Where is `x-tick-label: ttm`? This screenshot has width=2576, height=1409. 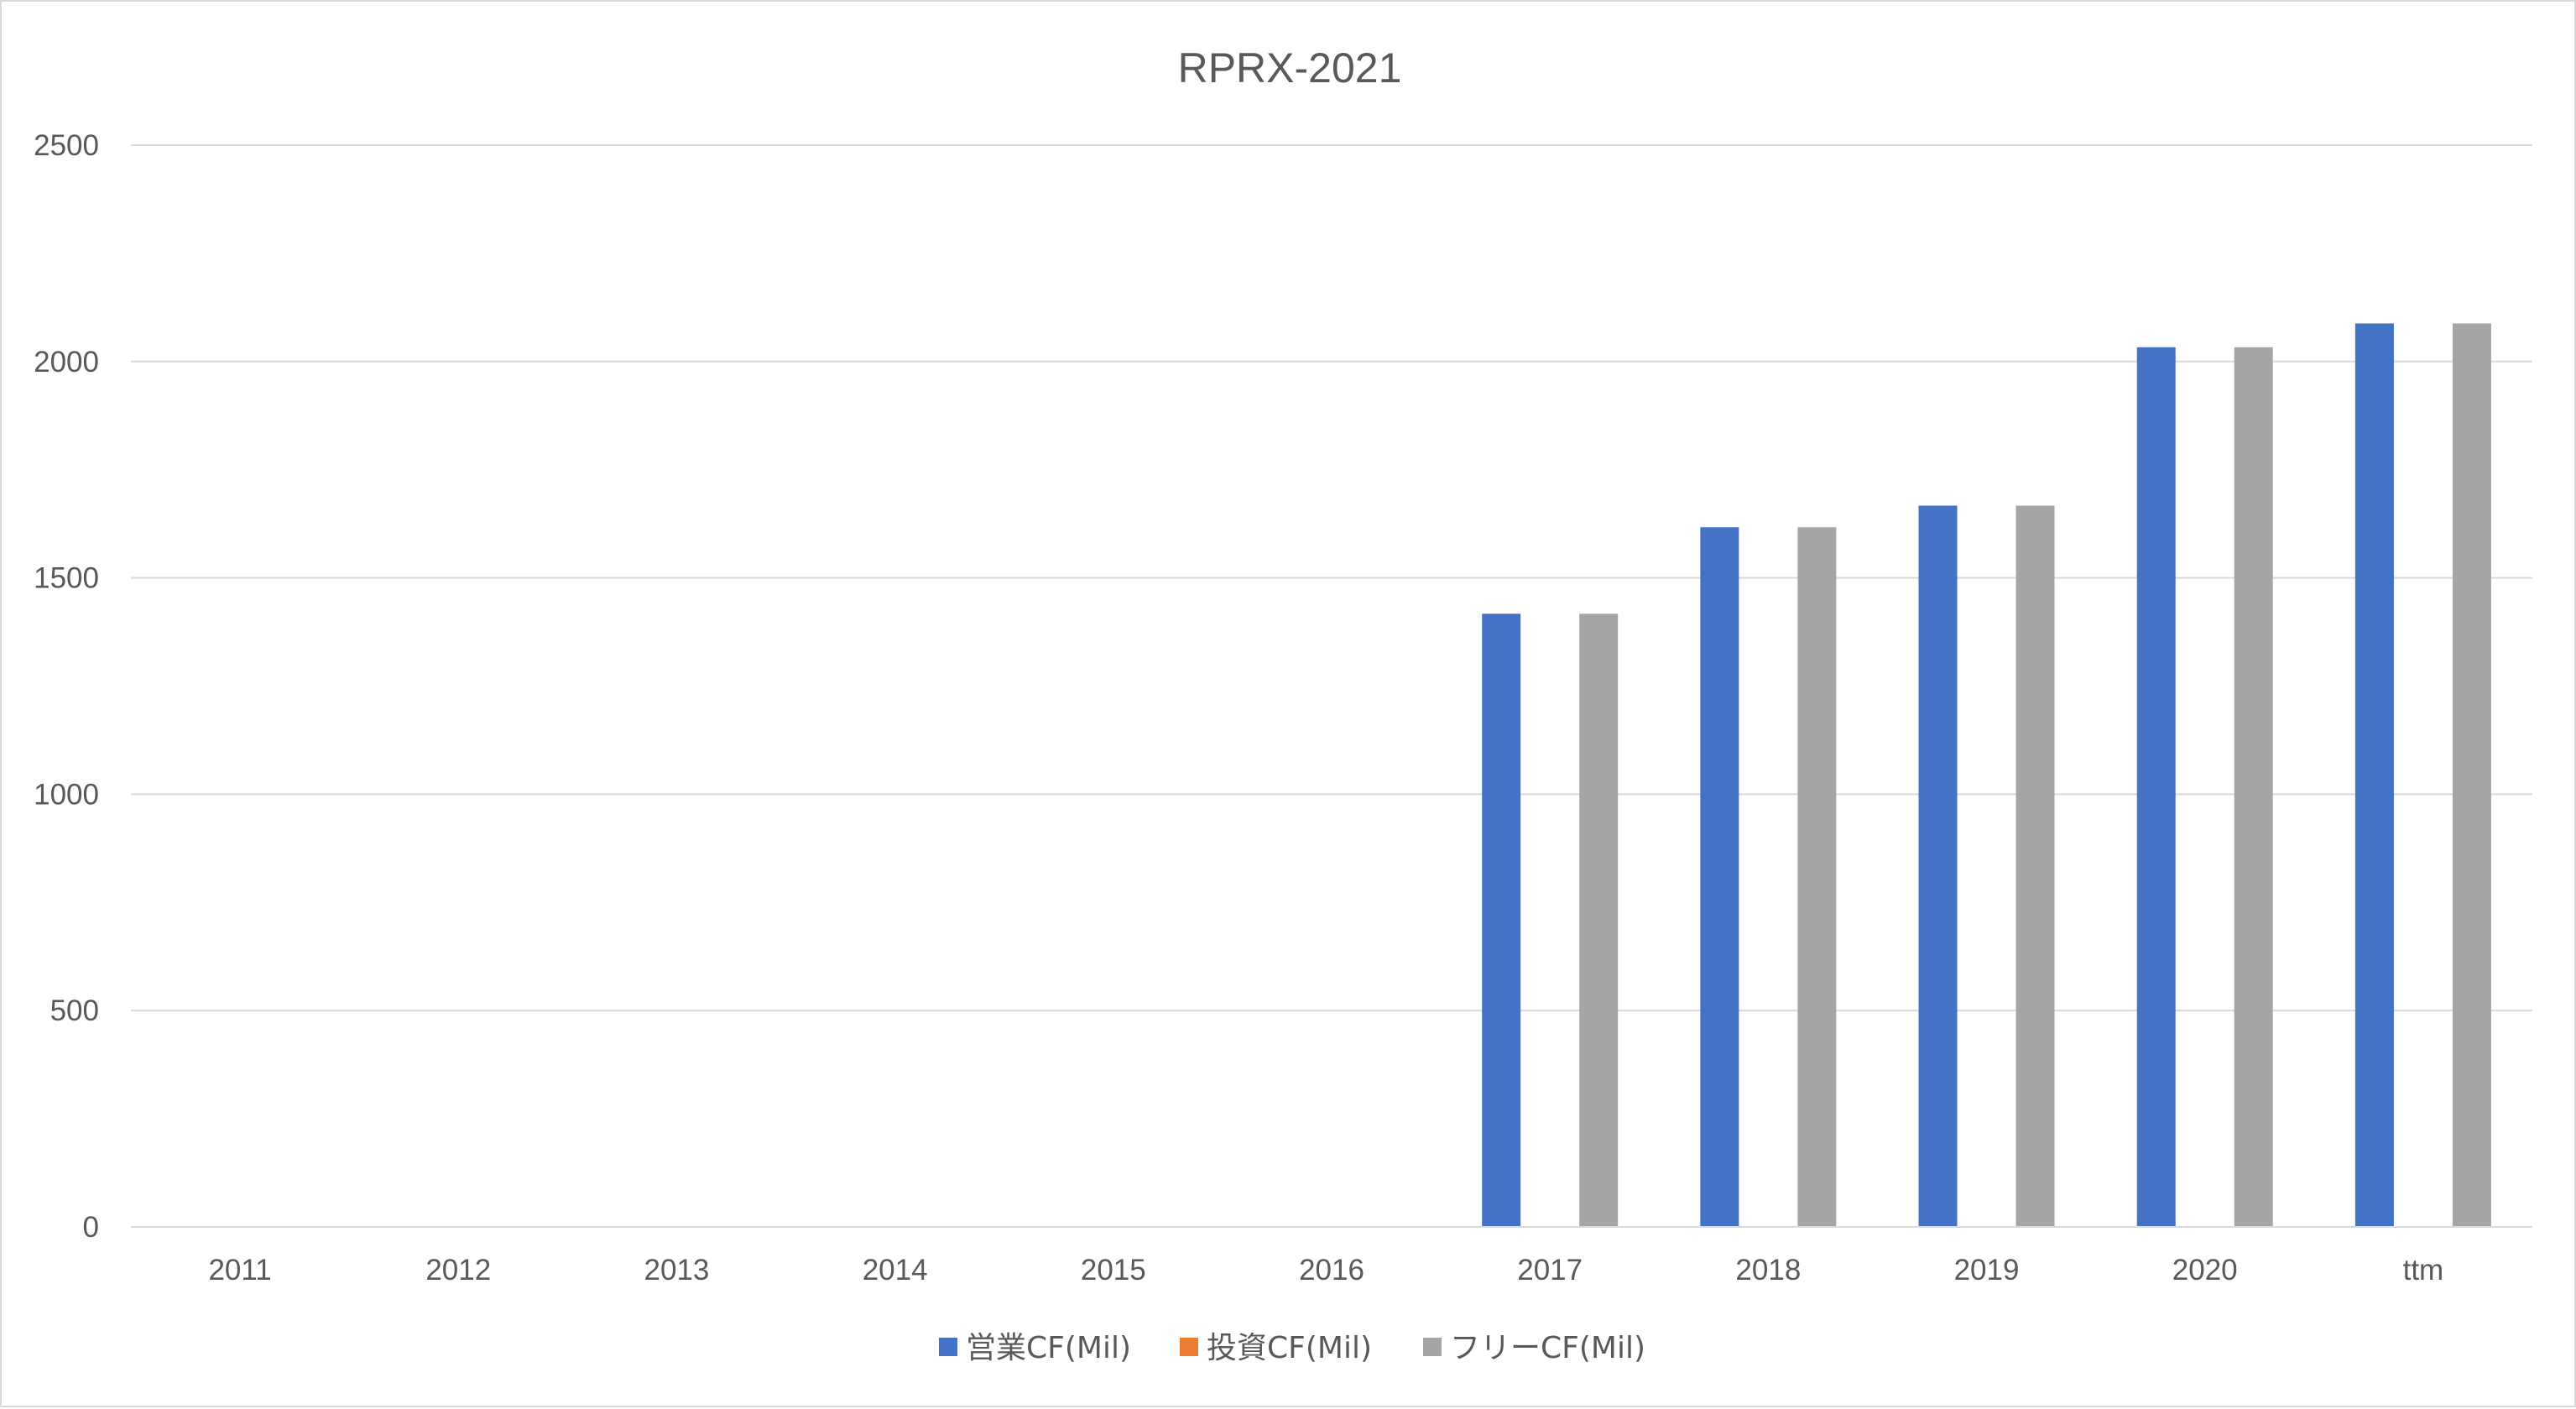 x-tick-label: ttm is located at coordinates (2423, 1270).